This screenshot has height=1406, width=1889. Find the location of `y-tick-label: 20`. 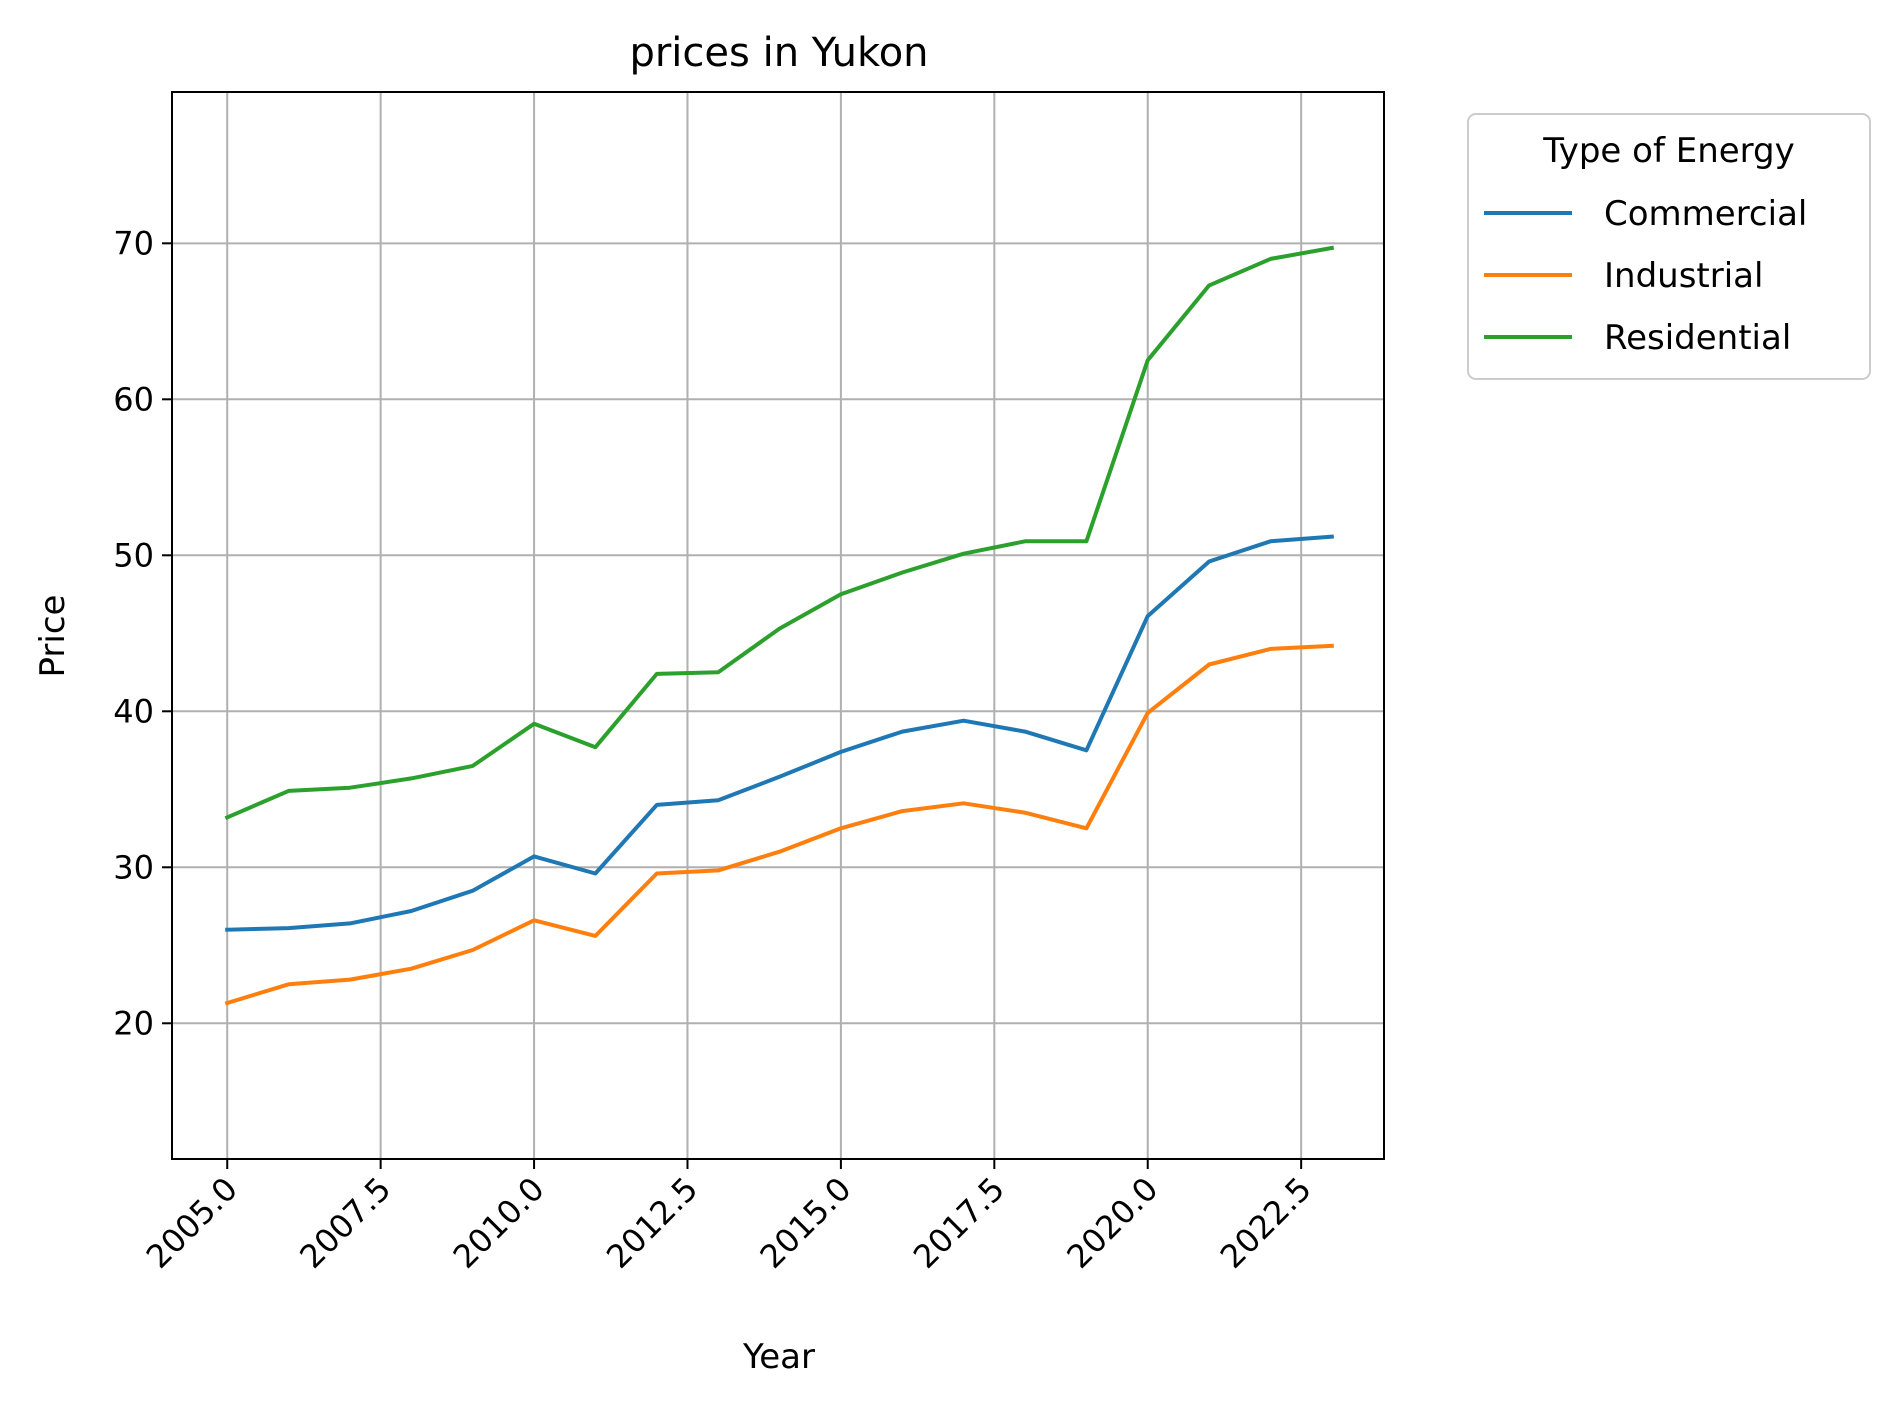

y-tick-label: 20 is located at coordinates (133, 1023).